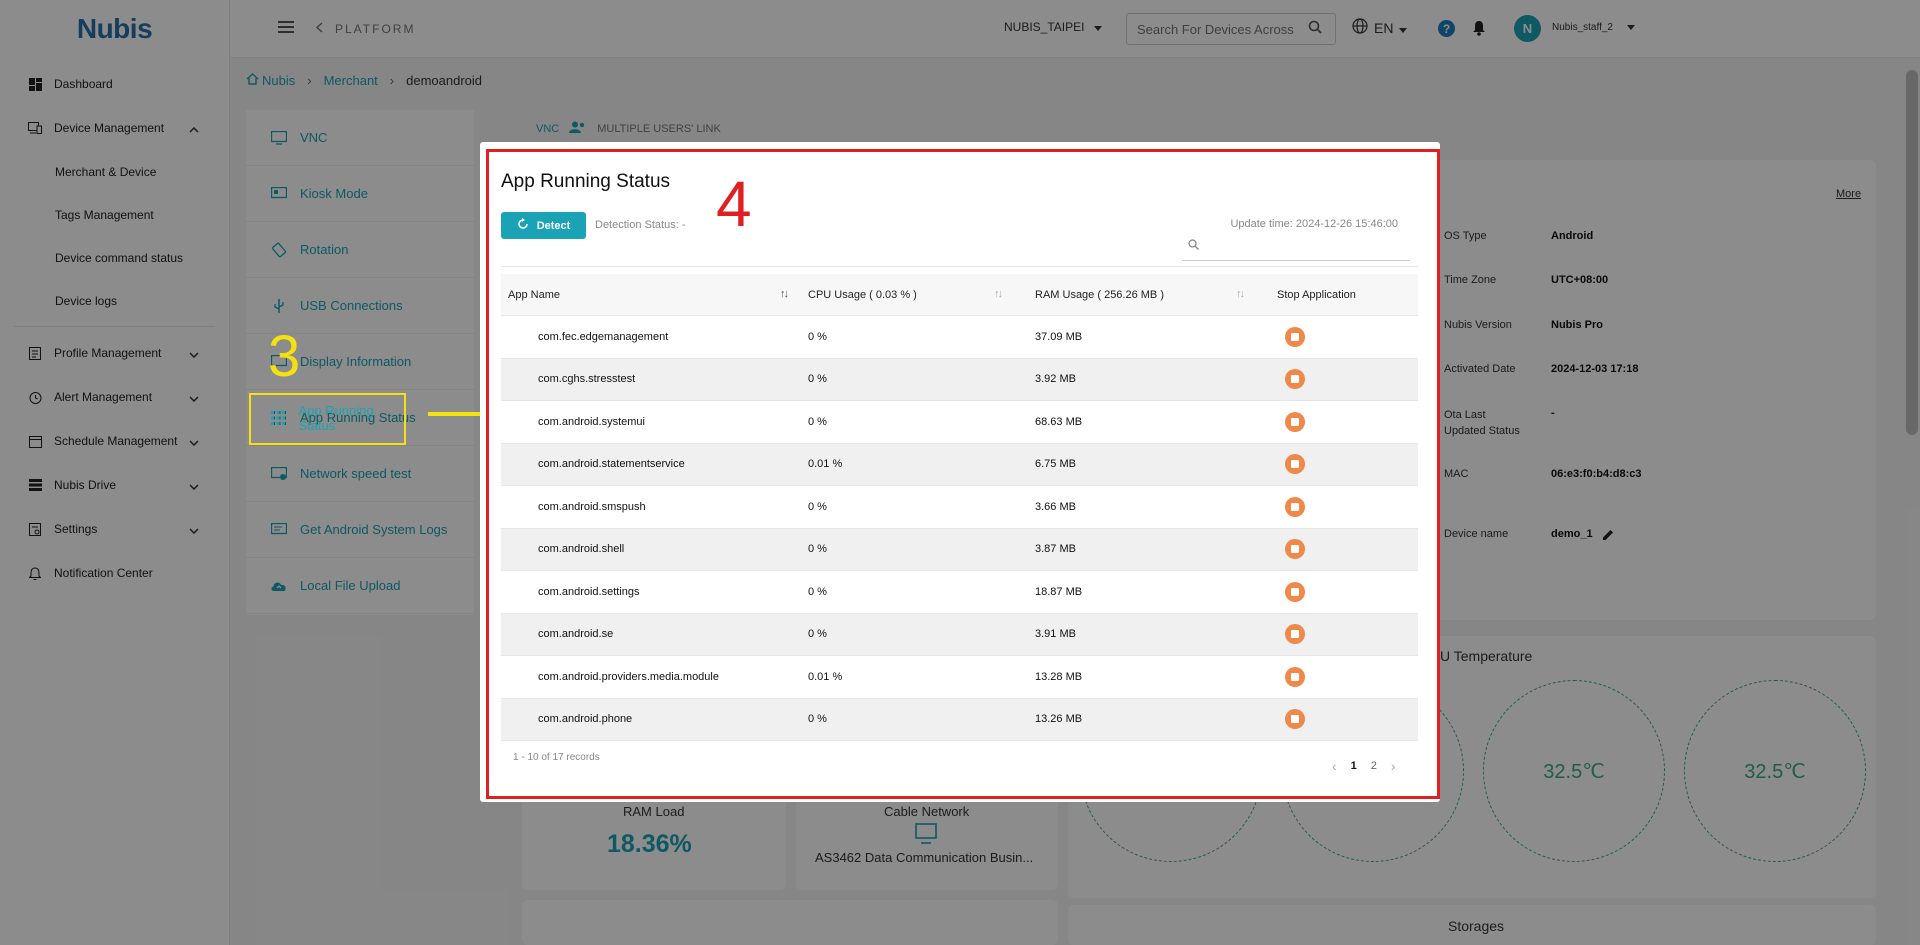 The width and height of the screenshot is (1920, 945). Describe the element at coordinates (114, 573) in the screenshot. I see `sidebar-item-notification-center: Notification Center` at that location.